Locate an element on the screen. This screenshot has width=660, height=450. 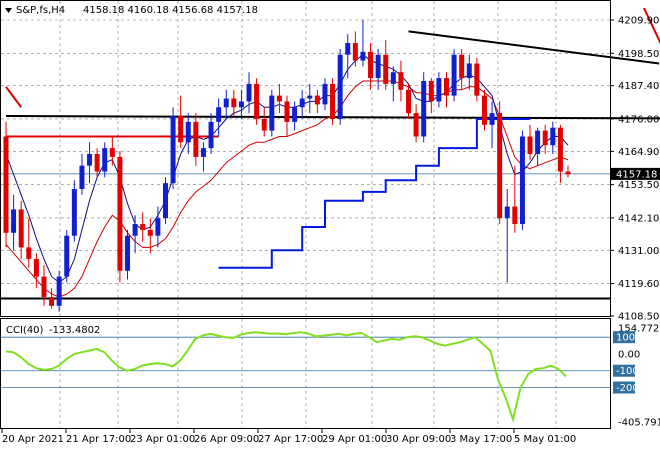
cci-value: -133.4802 is located at coordinates (74, 330).